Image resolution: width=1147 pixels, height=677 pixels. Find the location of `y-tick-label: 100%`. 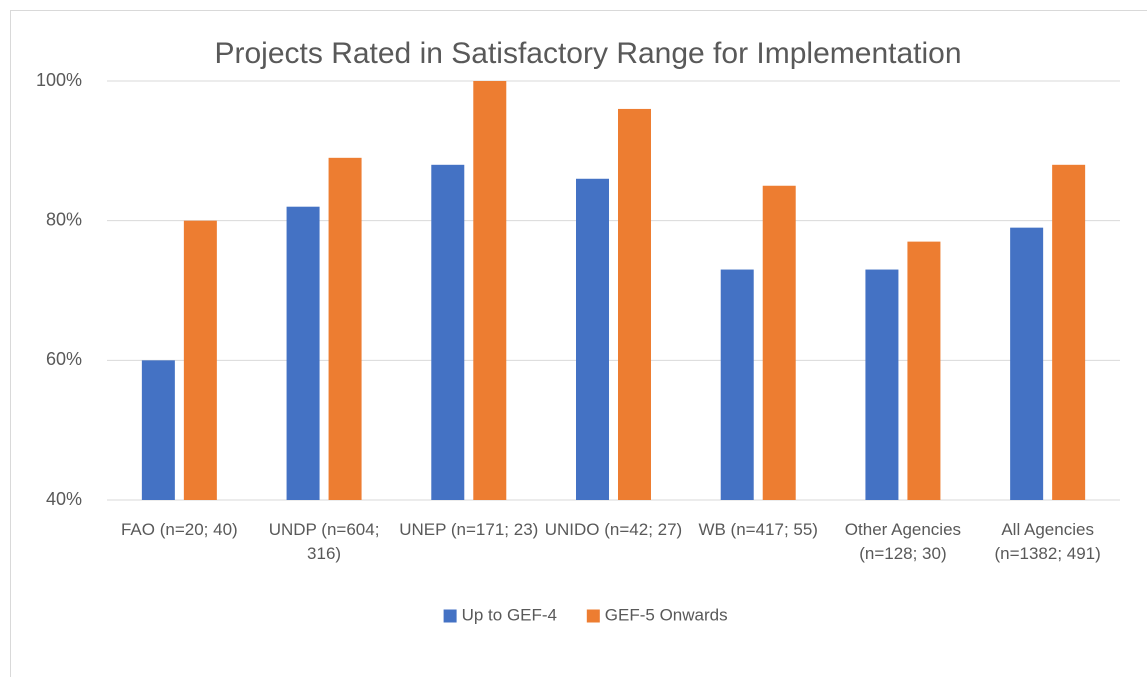

y-tick-label: 100% is located at coordinates (59, 80).